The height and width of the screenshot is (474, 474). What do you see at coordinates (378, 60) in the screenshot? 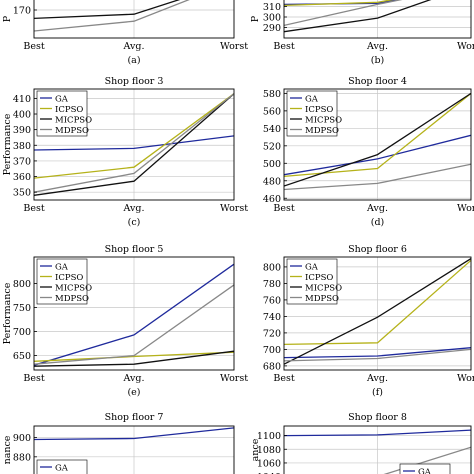
I see `subplot-caption: (b)` at bounding box center [378, 60].